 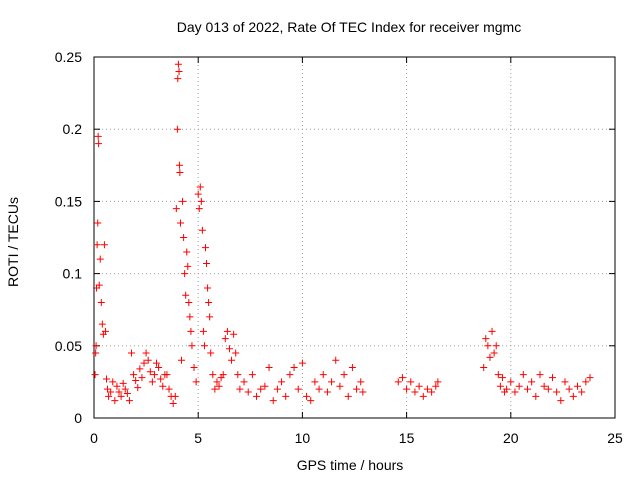 What do you see at coordinates (13, 242) in the screenshot?
I see `y-axis-label: ROTI / TECUs` at bounding box center [13, 242].